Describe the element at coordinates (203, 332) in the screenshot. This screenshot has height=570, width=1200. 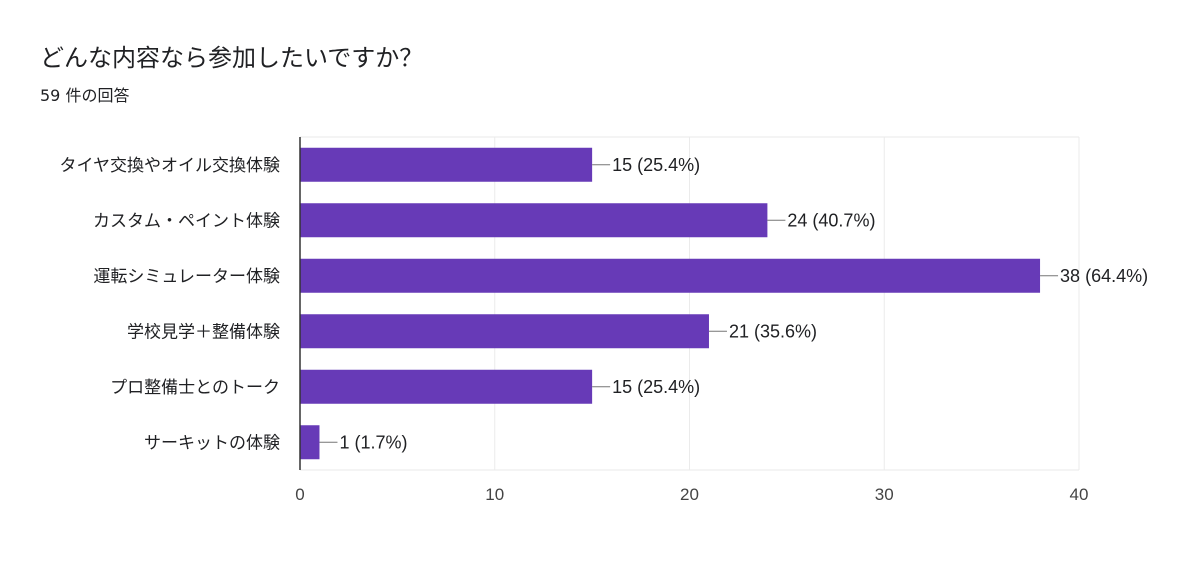
I see `category-label: 学校見学＋整備体験` at that location.